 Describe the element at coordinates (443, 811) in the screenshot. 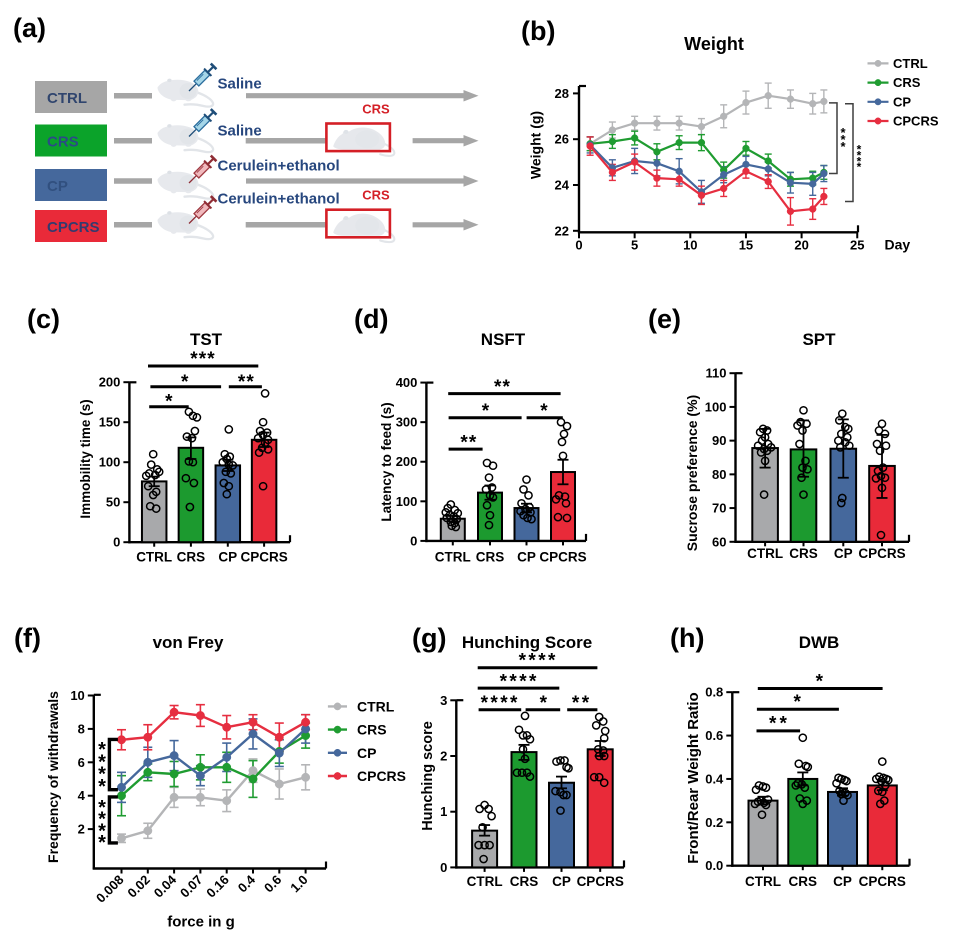

I see `svg-text: 1` at that location.